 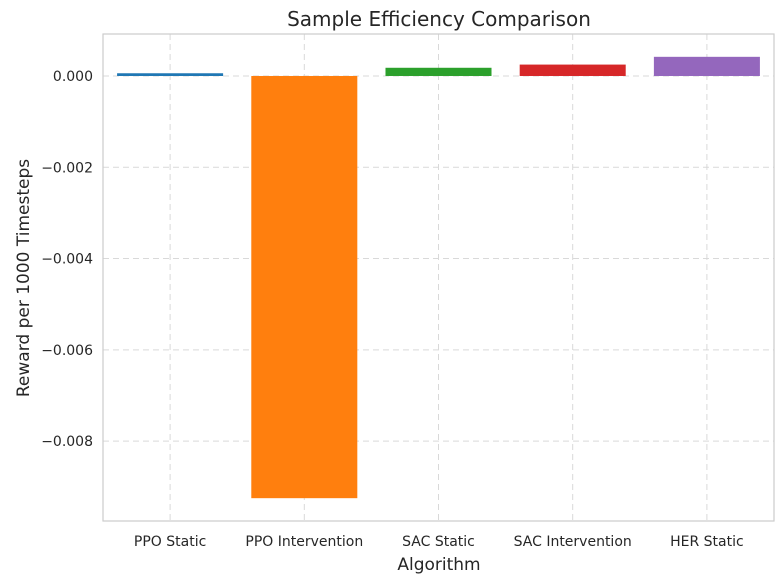 I want to click on y-tick-label: −0.006, so click(x=67, y=351).